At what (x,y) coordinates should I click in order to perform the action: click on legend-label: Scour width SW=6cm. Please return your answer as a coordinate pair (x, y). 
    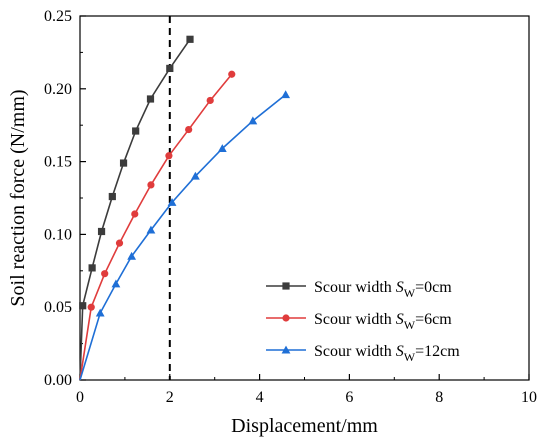
    Looking at the image, I should click on (383, 321).